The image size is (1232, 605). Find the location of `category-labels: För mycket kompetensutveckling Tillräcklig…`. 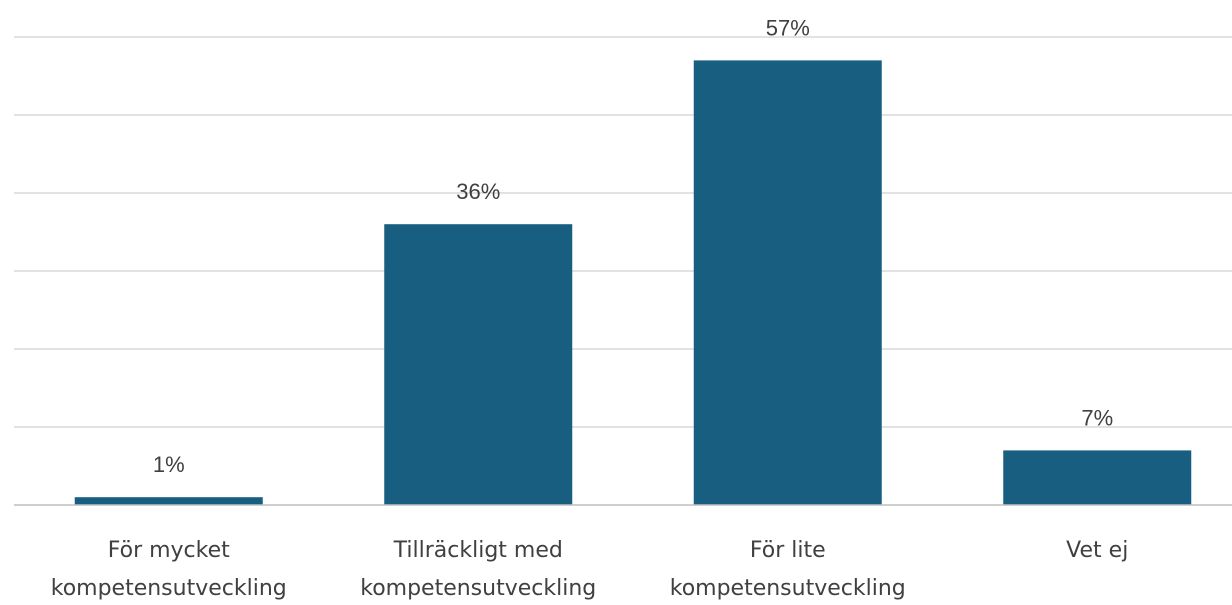

category-labels: För mycket kompetensutveckling Tillräcklig… is located at coordinates (590, 569).